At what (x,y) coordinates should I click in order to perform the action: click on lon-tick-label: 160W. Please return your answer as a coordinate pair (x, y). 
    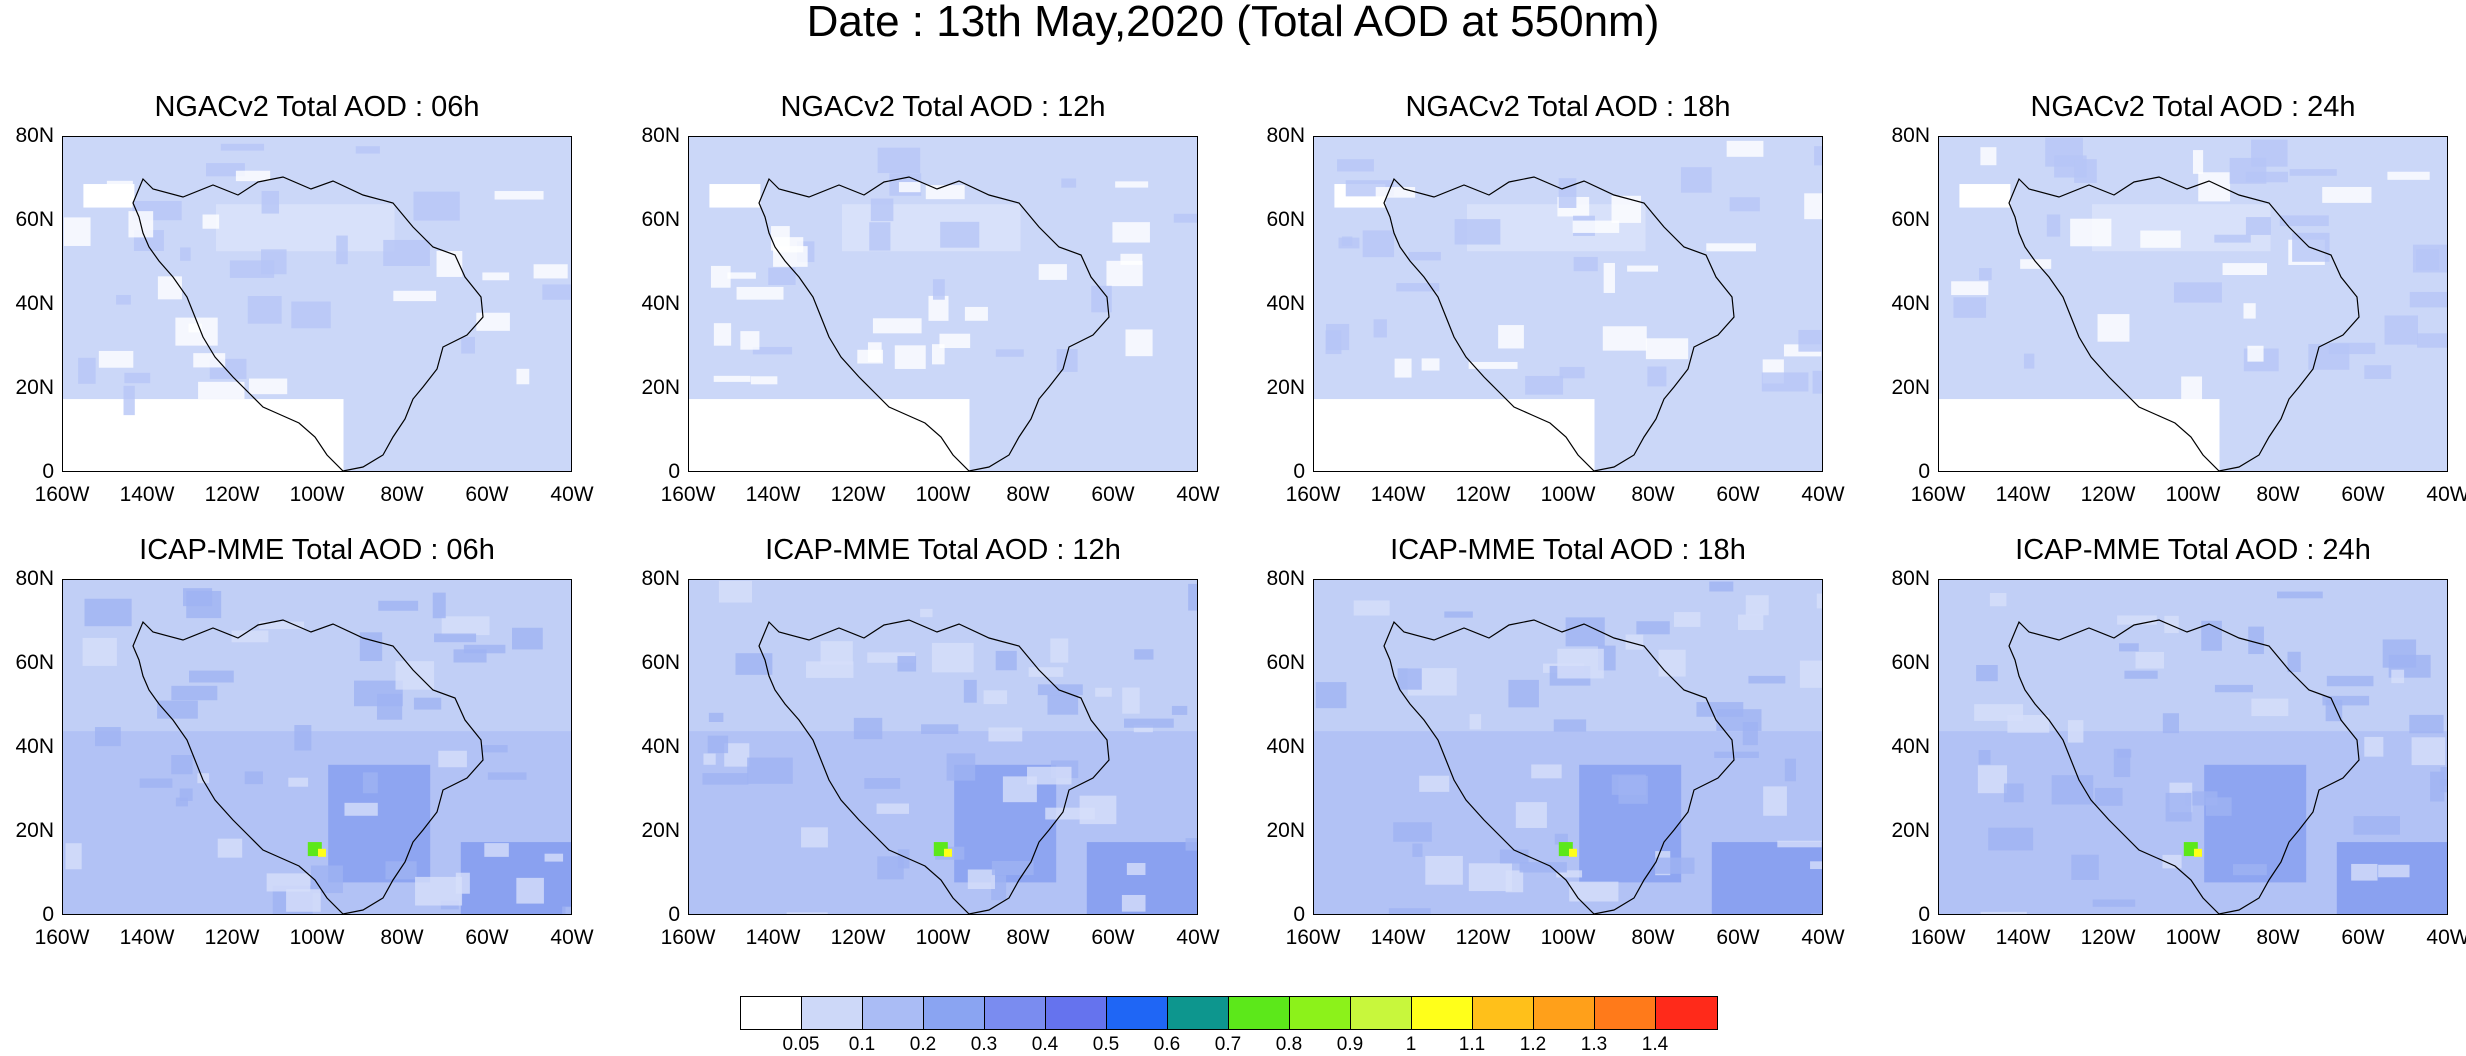
    Looking at the image, I should click on (688, 937).